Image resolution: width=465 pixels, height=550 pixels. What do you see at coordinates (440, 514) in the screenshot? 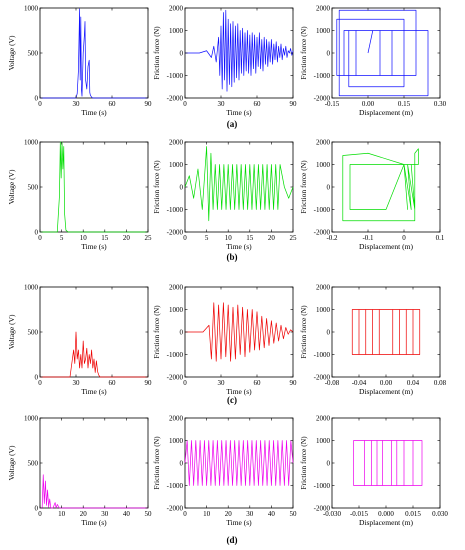
I see `x-tick-label: 0.030` at bounding box center [440, 514].